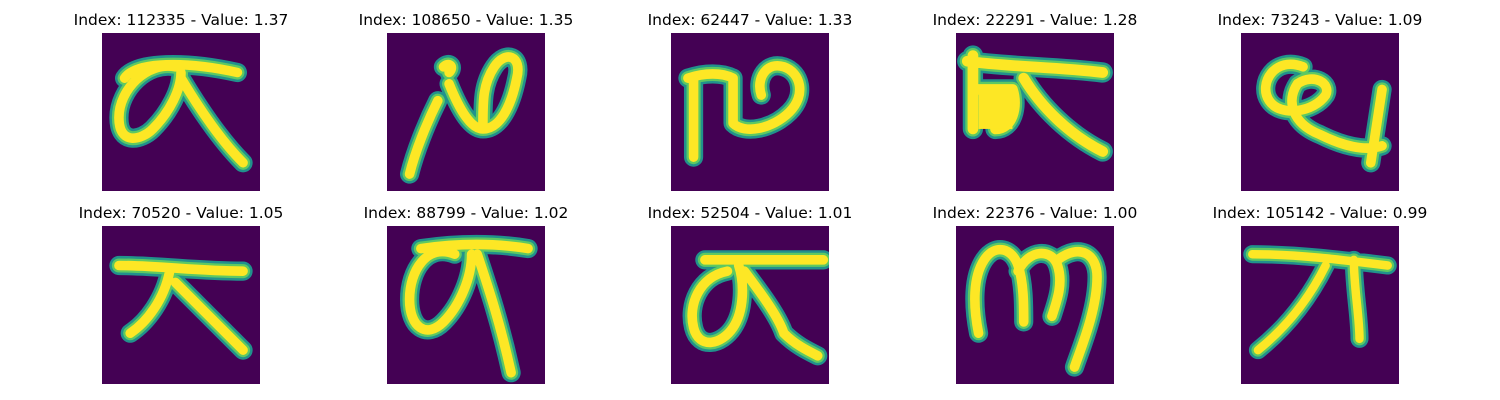  Describe the element at coordinates (181, 20) in the screenshot. I see `panel-title: Index: 112335 - Value: 1.37` at that location.